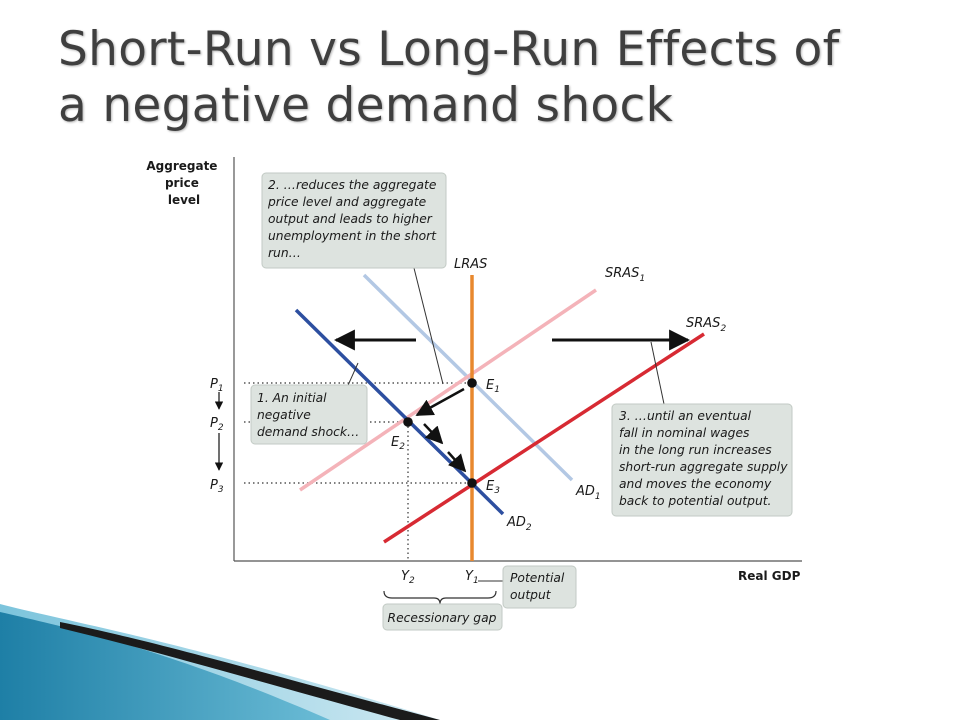 This screenshot has height=720, width=960. Describe the element at coordinates (457, 462) in the screenshot. I see `move-e2-to-e3-arrow-b` at that location.